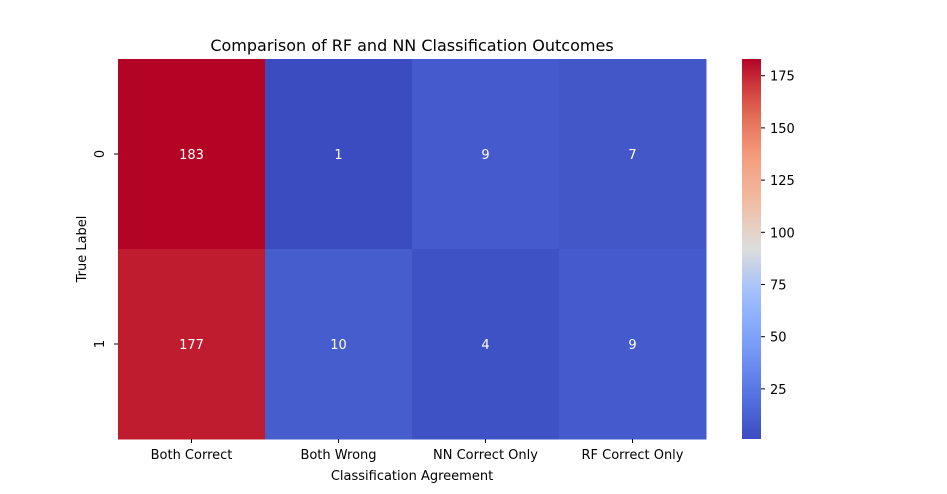 Image resolution: width=947 pixels, height=494 pixels. Describe the element at coordinates (100, 344) in the screenshot. I see `y-tick-label: 1` at that location.